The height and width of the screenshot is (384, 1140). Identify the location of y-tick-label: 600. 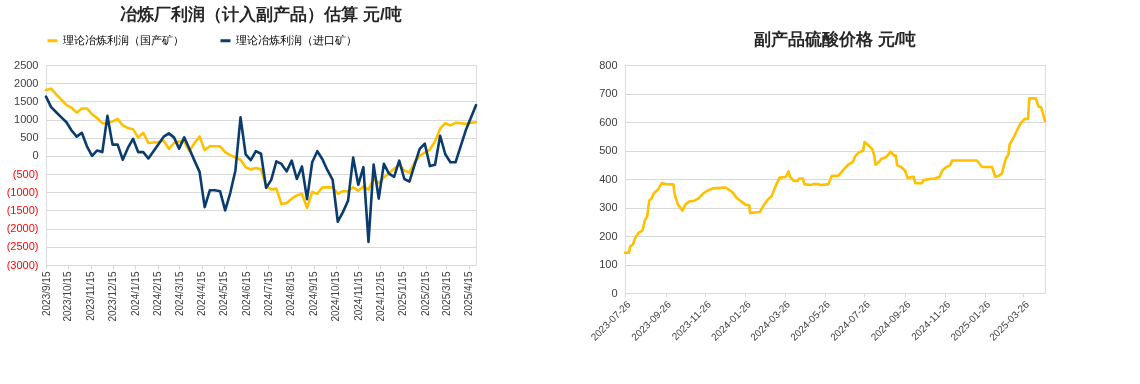
(608, 121).